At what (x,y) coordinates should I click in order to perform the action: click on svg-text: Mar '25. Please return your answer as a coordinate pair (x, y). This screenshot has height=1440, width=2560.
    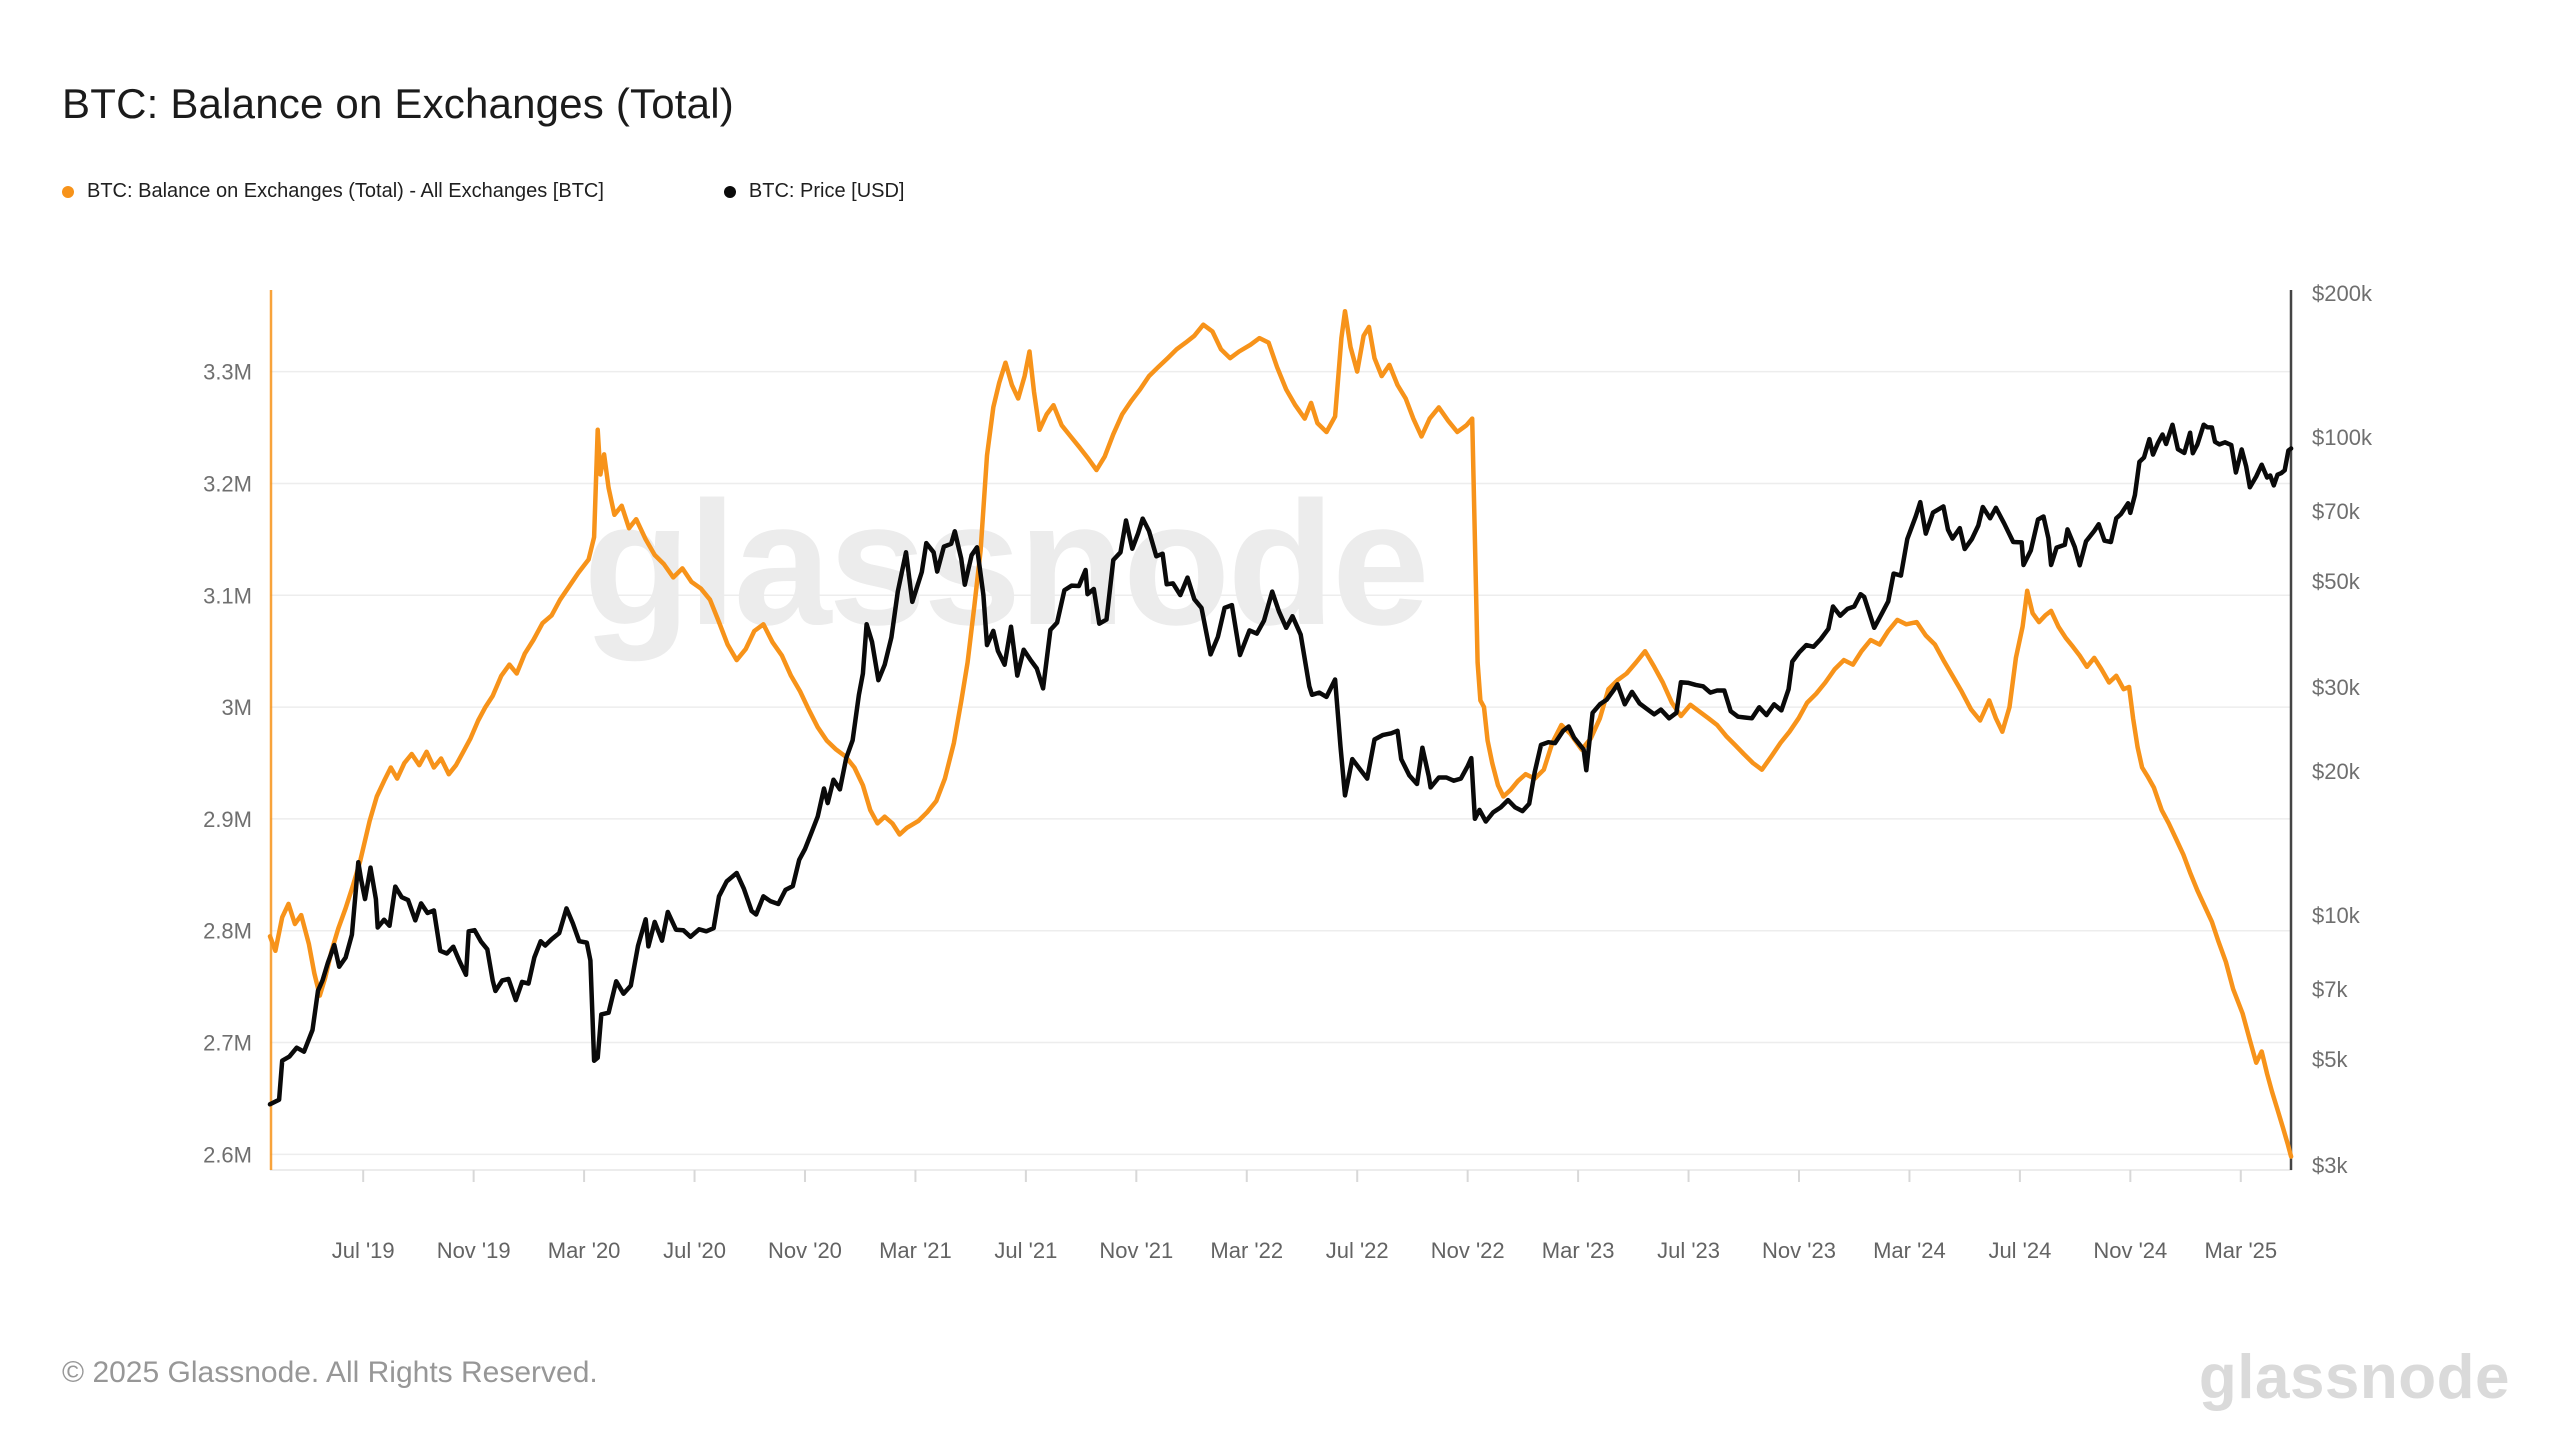
    Looking at the image, I should click on (2240, 1250).